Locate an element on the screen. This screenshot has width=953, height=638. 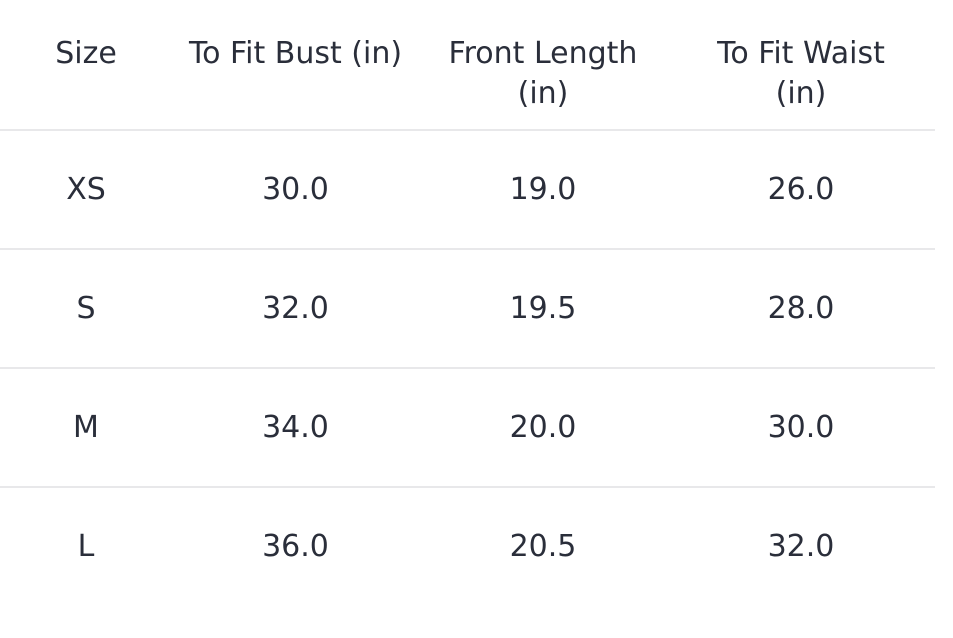
cell-bust: 34.0 is located at coordinates (295, 428).